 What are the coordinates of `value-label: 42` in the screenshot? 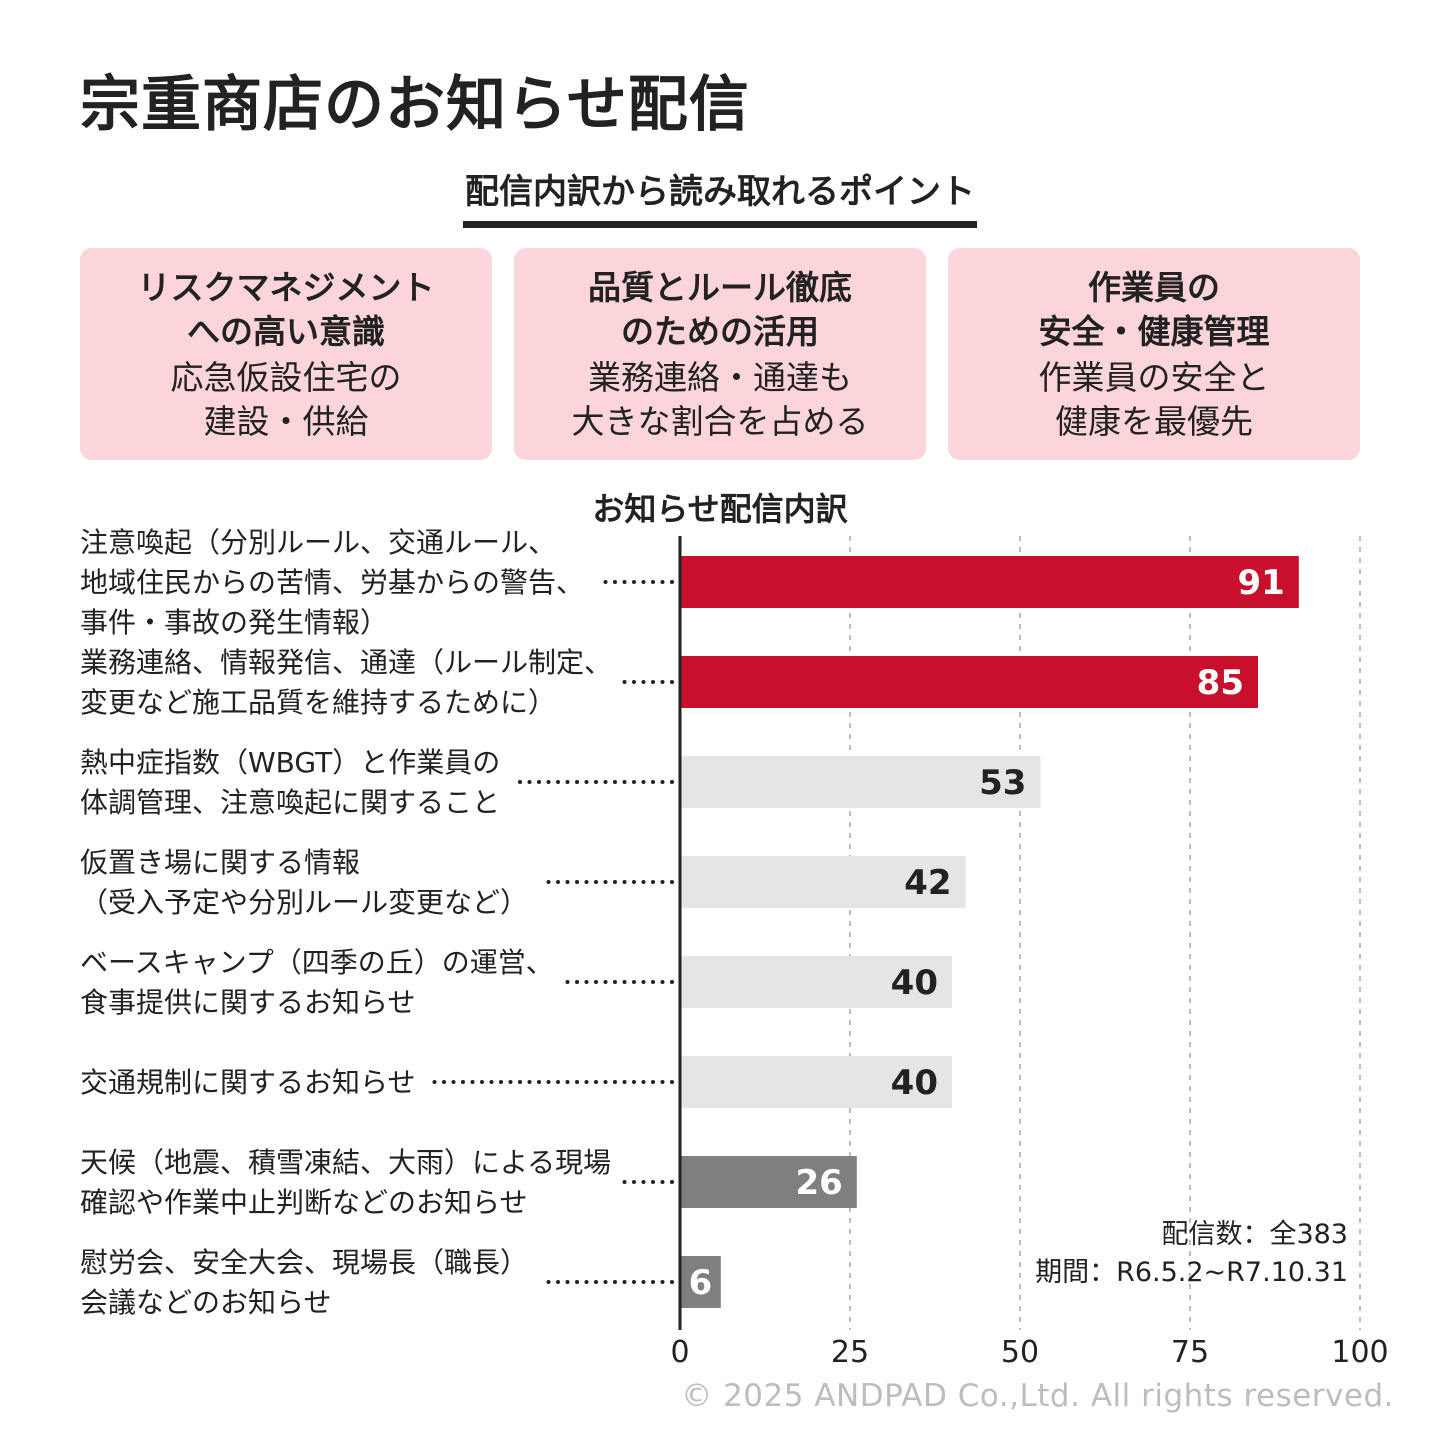 It's located at (927, 883).